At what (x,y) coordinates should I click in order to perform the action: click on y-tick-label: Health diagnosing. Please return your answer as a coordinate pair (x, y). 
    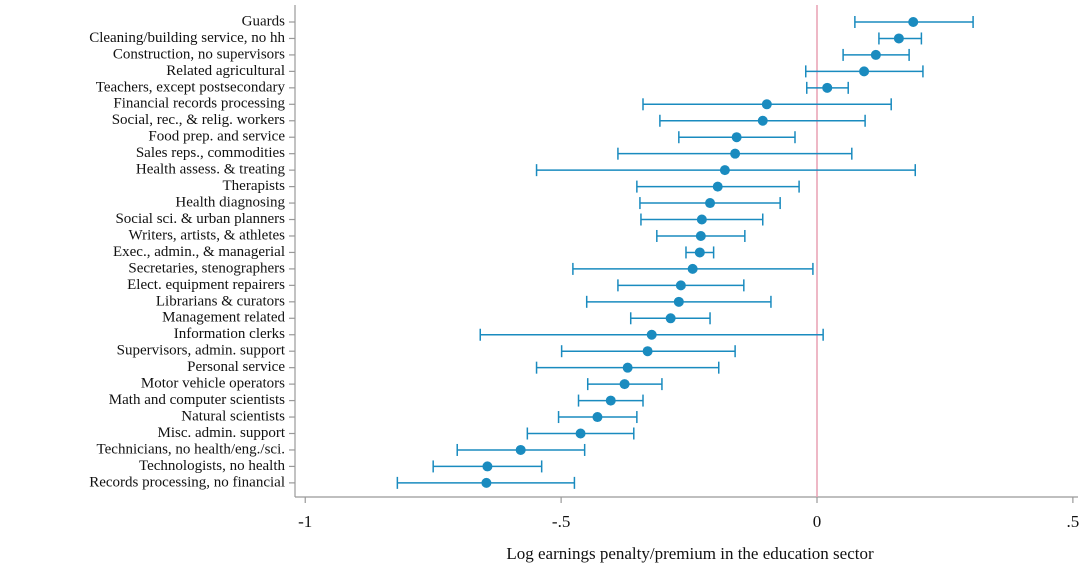
    Looking at the image, I should click on (230, 202).